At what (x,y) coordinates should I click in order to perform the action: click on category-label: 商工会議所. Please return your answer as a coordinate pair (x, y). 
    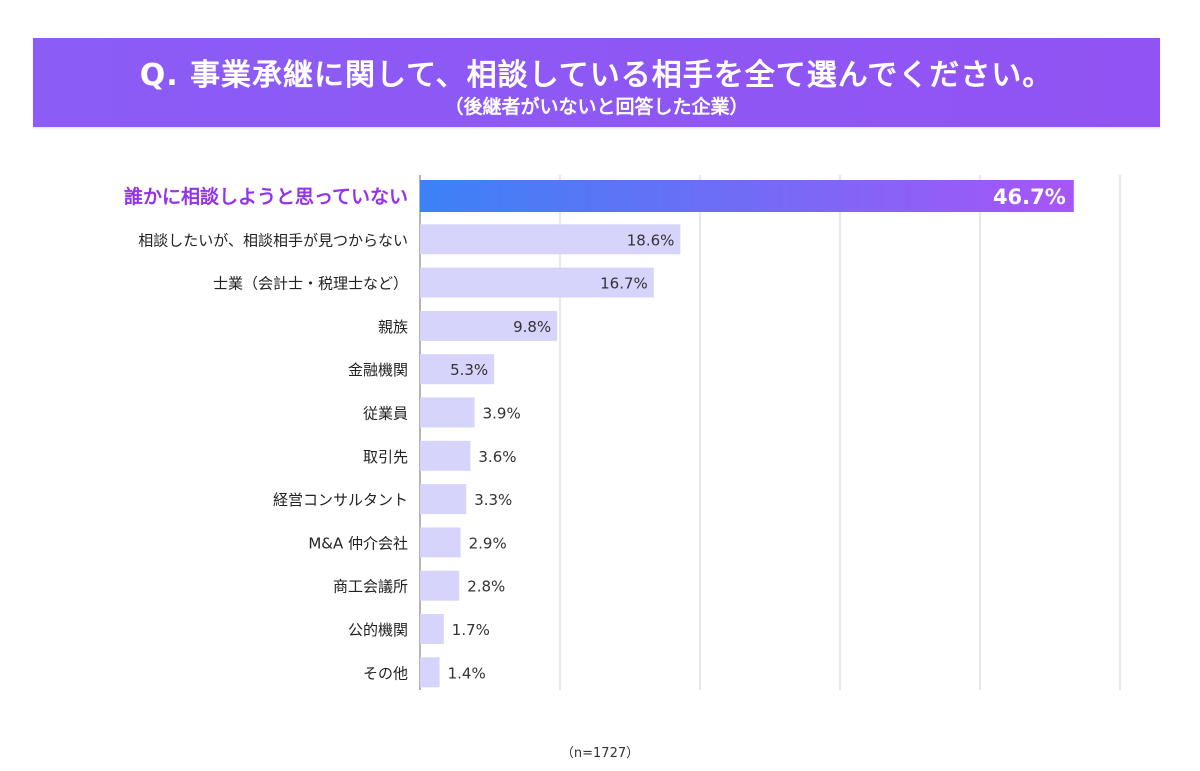
    Looking at the image, I should click on (370, 587).